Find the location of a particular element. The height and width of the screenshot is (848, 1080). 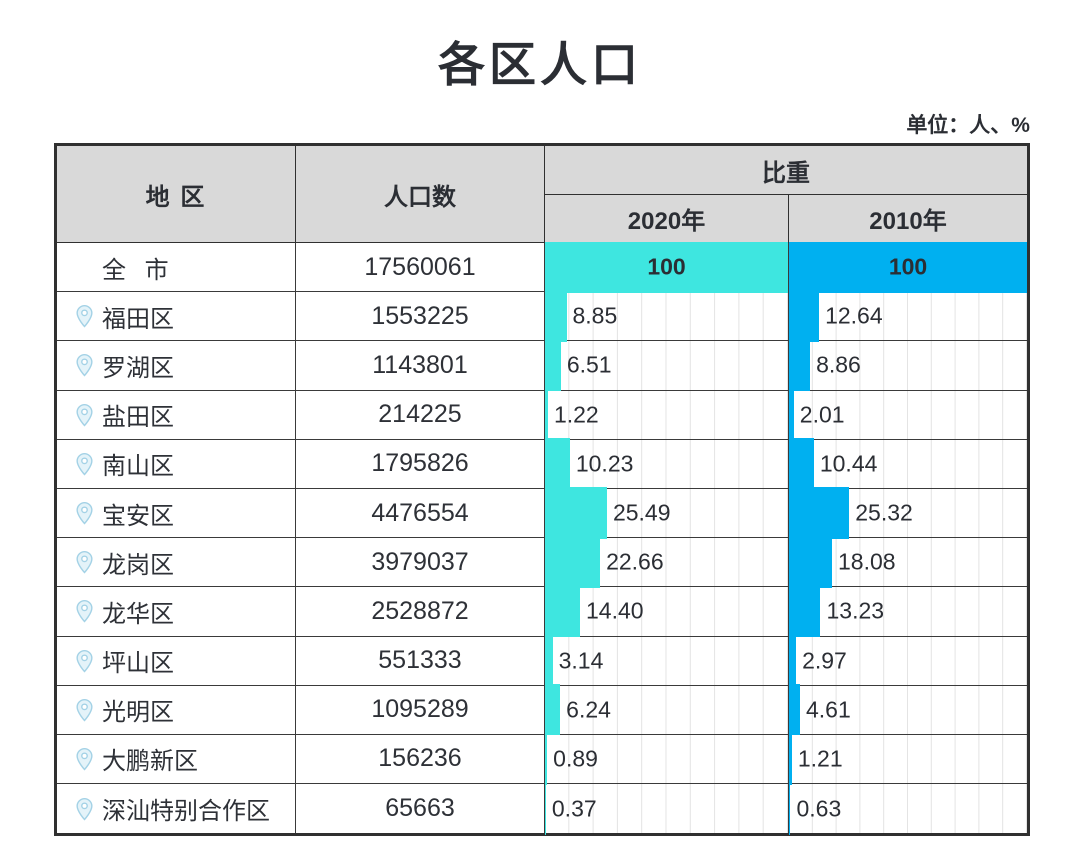

table-row: 光明区 1095289 6.24 4.61 is located at coordinates (542, 710).